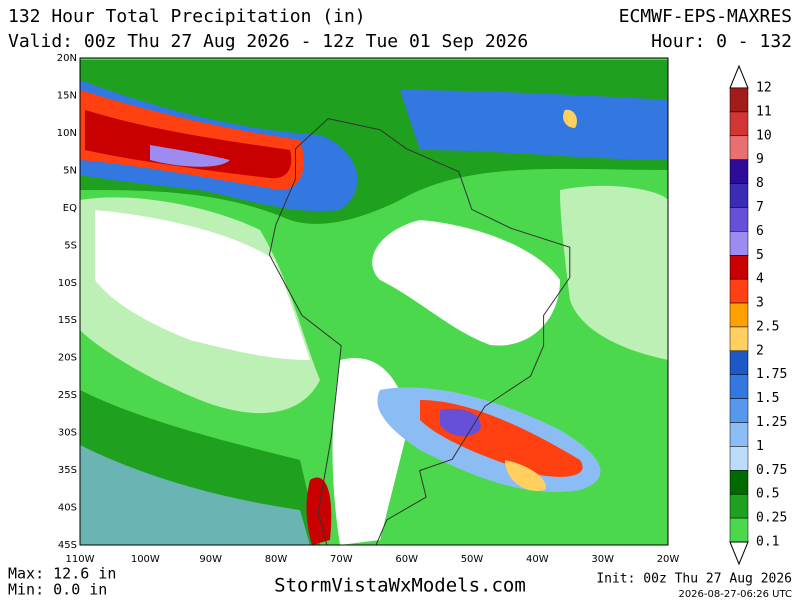  What do you see at coordinates (721, 41) in the screenshot?
I see `hour-range: Hour: 0 - 132` at bounding box center [721, 41].